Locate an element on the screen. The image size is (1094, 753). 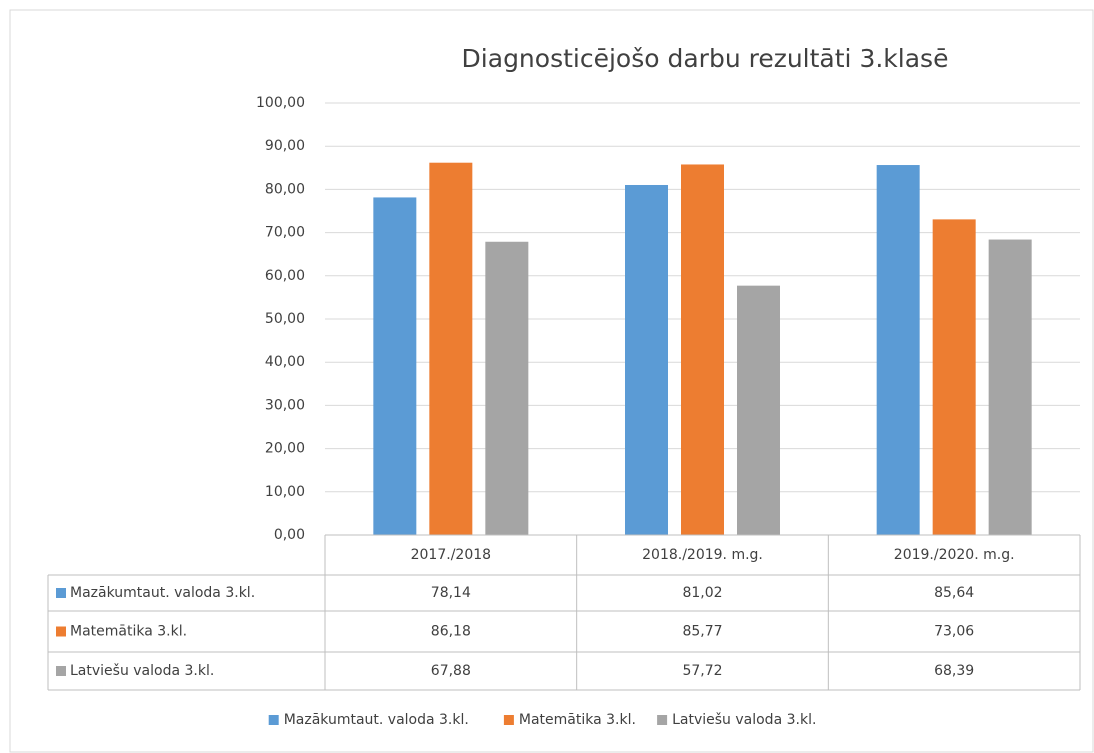
x-tick-label: 2019./2020. m.g. is located at coordinates (954, 555).